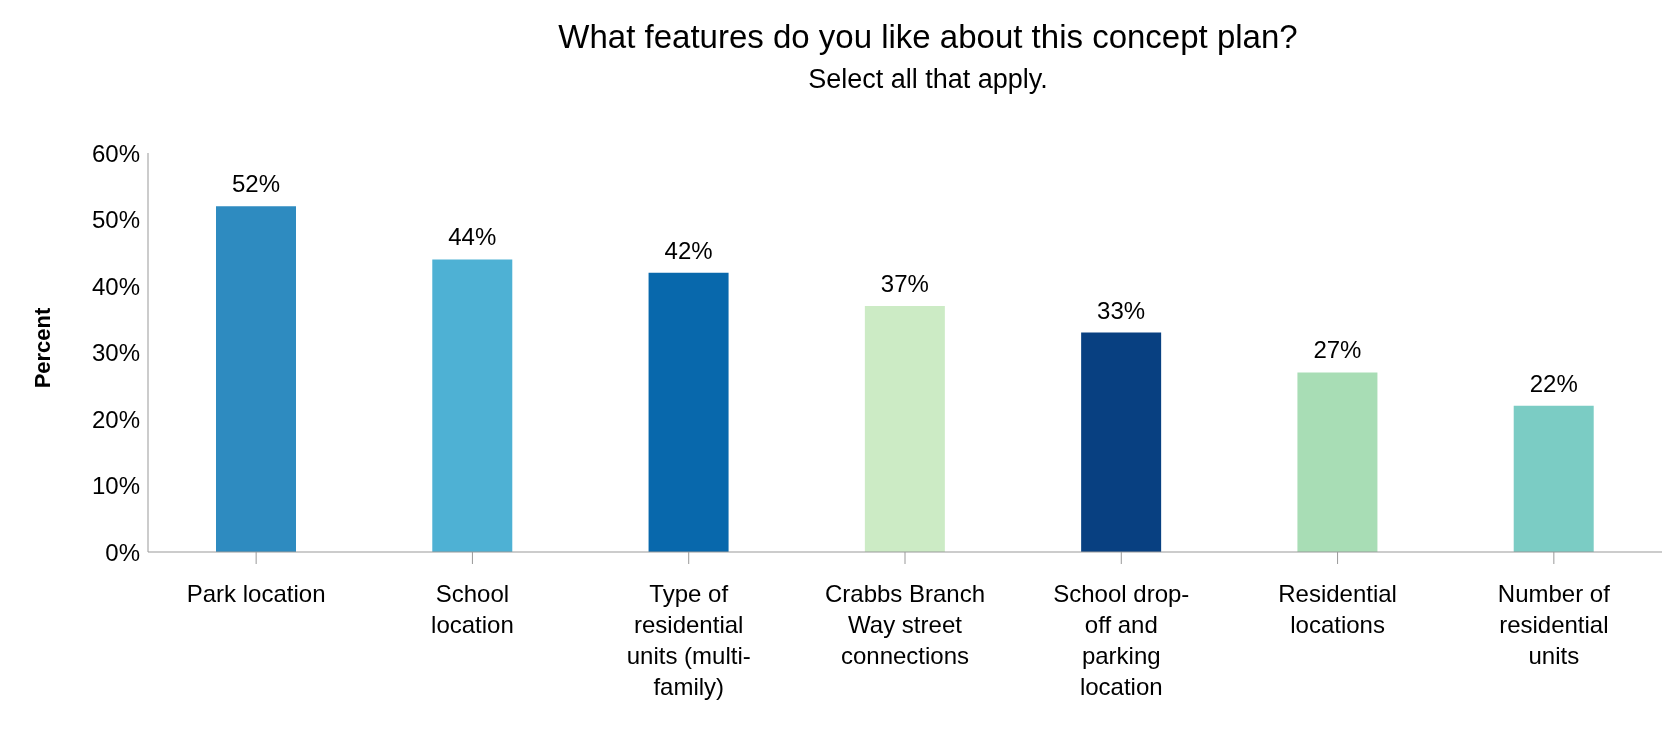 This screenshot has width=1680, height=750. What do you see at coordinates (1554, 624) in the screenshot?
I see `x-tick-label: Number of residential units` at bounding box center [1554, 624].